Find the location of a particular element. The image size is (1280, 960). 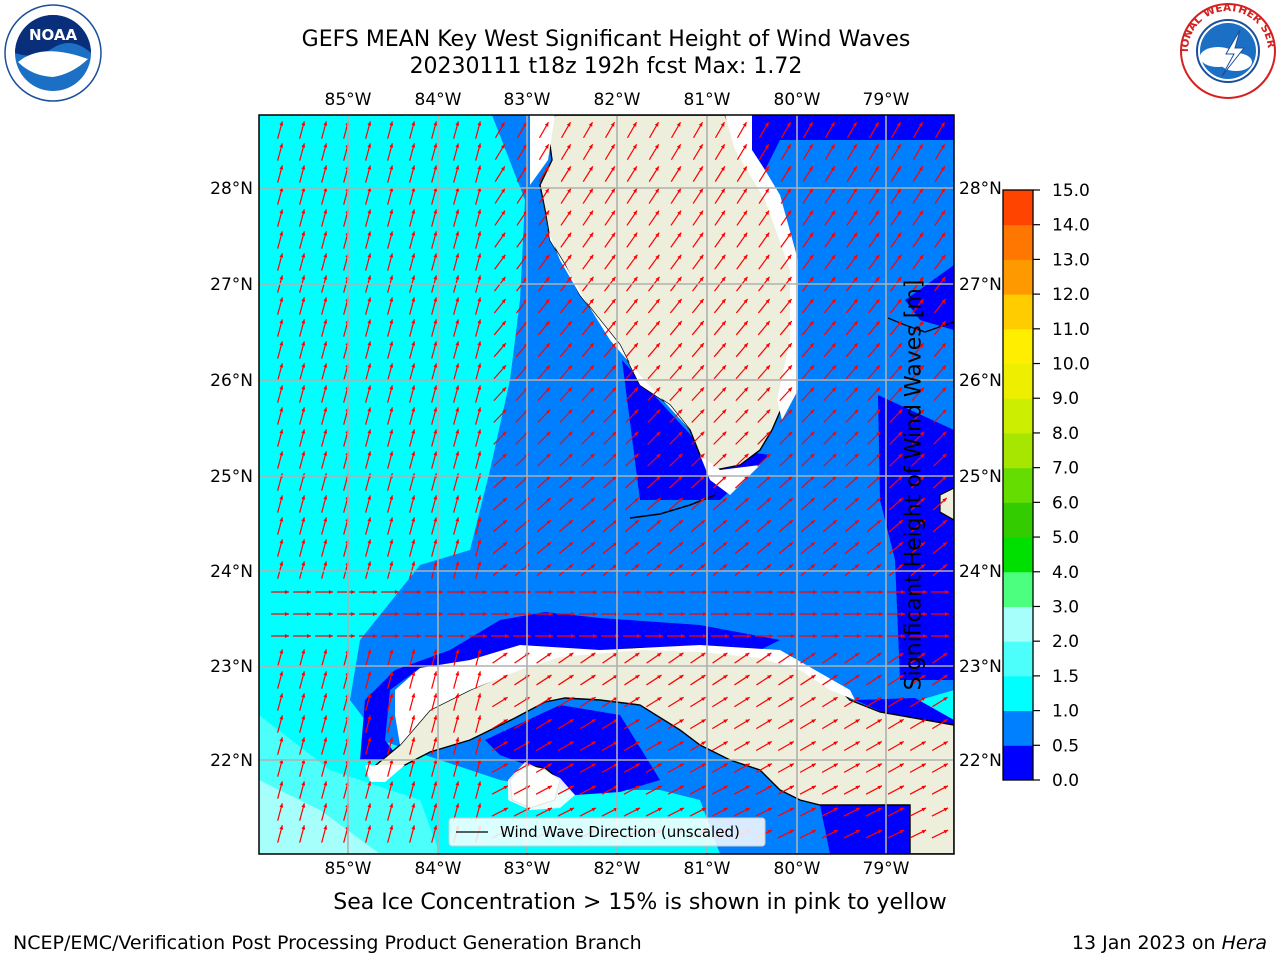

lat-tick-label-right: 24°N is located at coordinates (980, 572).